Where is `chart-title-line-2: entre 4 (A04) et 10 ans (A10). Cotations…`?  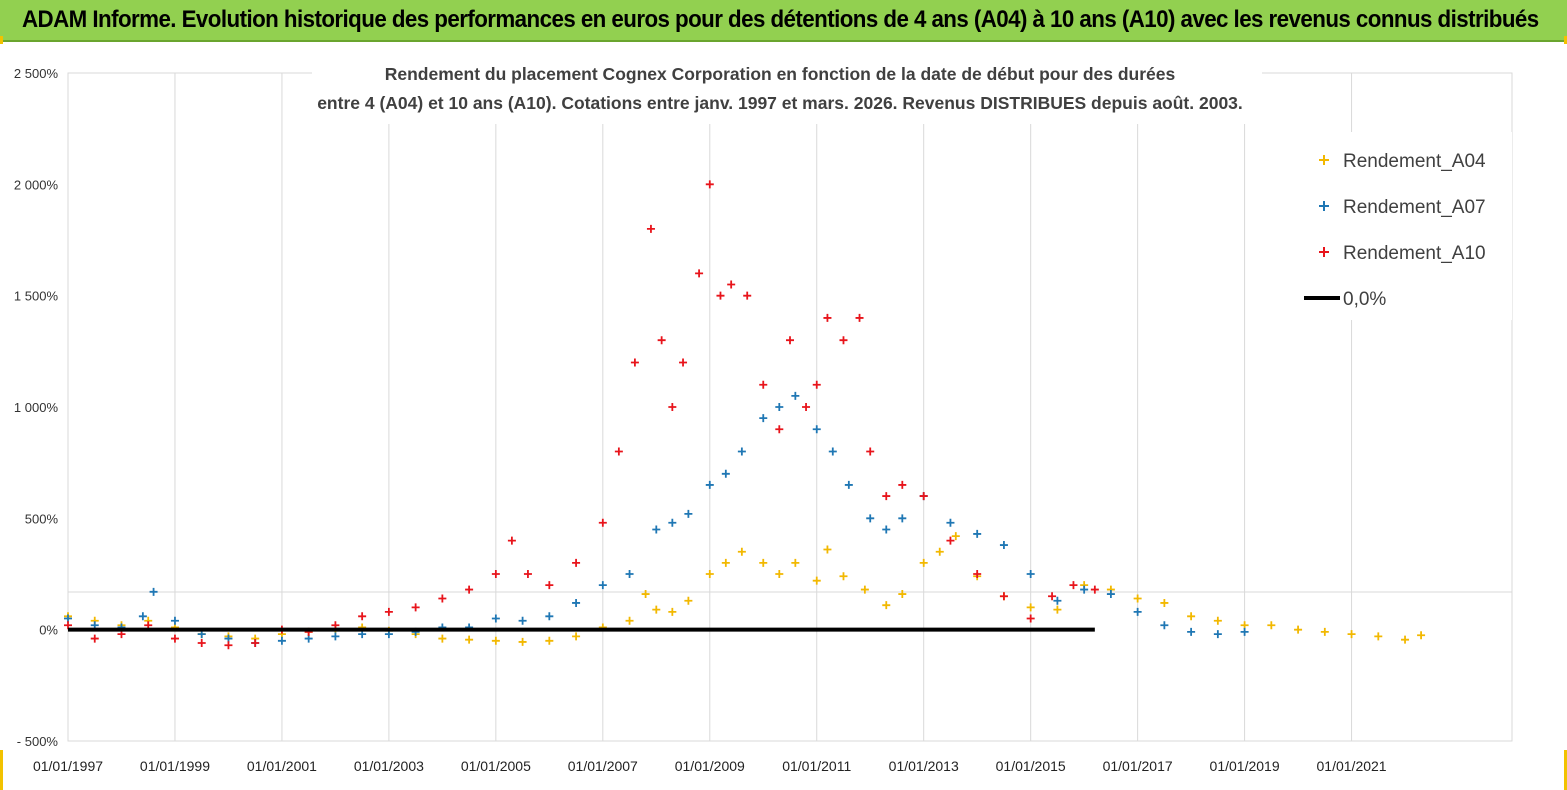
chart-title-line-2: entre 4 (A04) et 10 ans (A10). Cotations… is located at coordinates (780, 103).